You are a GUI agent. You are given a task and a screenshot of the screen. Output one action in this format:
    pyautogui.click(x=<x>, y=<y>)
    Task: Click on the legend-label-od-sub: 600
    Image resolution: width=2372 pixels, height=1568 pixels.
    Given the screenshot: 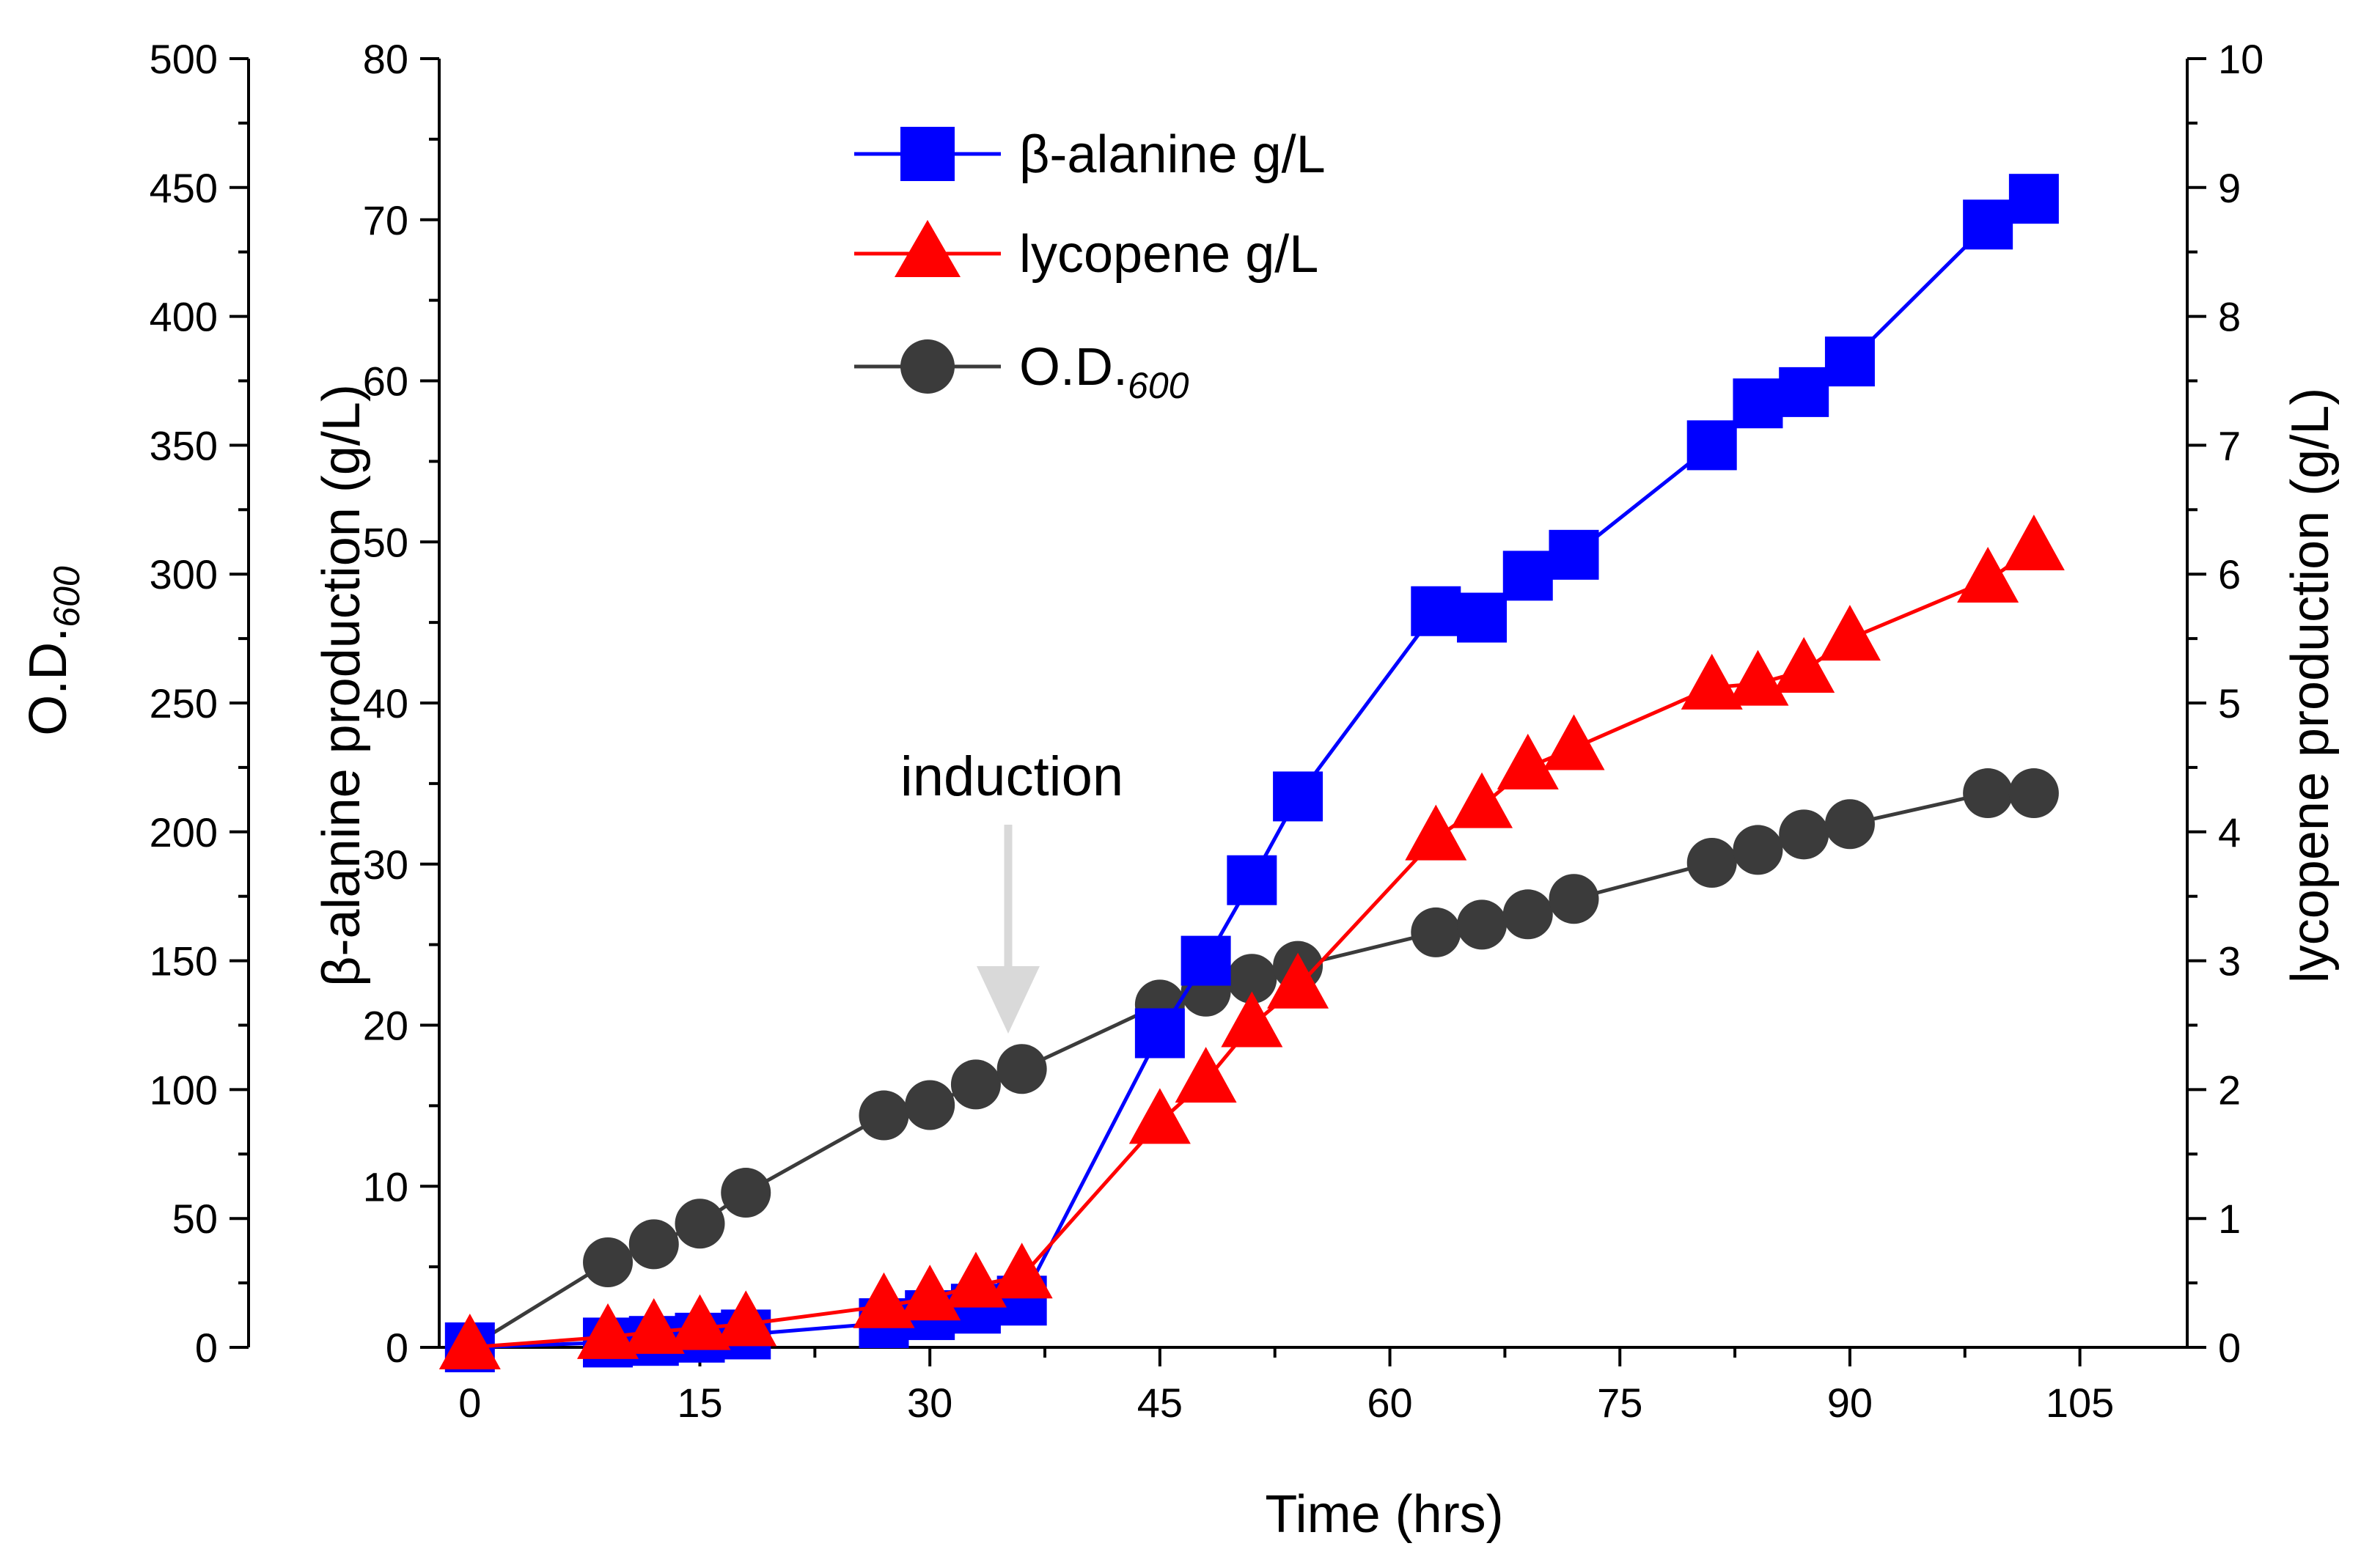 What is the action you would take?
    pyautogui.click(x=1158, y=386)
    